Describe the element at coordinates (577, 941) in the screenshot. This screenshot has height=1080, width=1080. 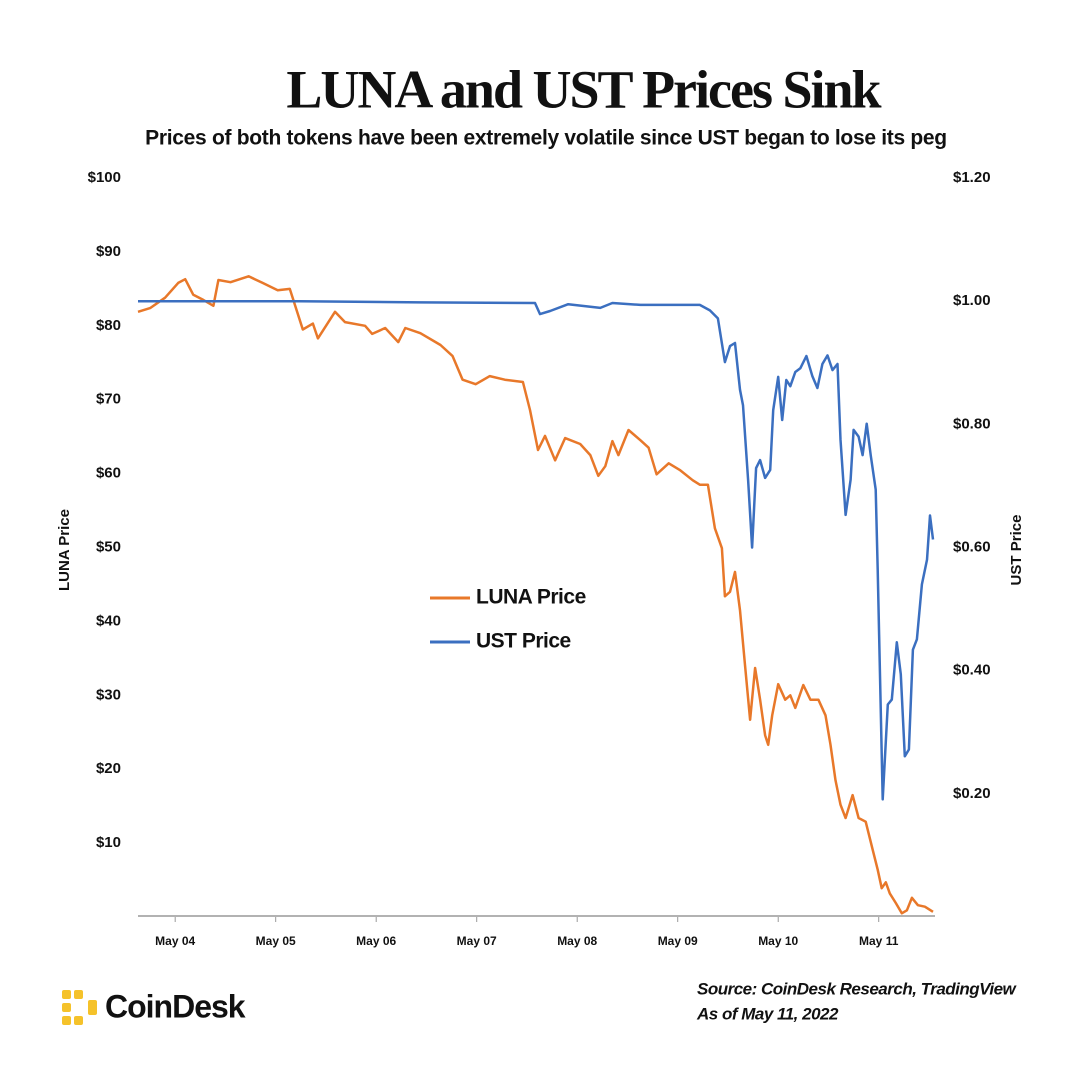
I see `x-tick-label: May 08` at that location.